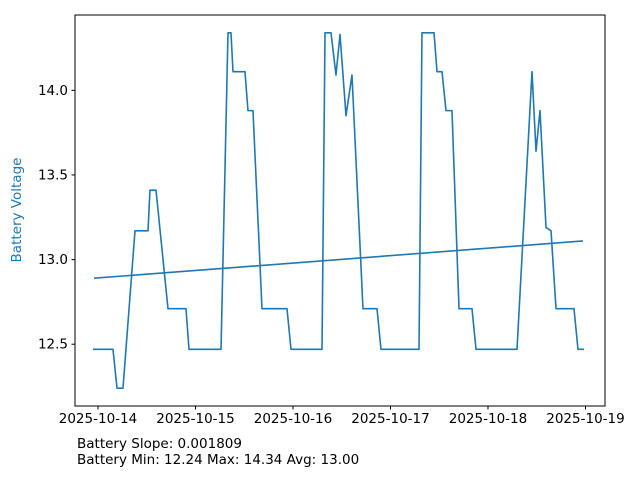 The height and width of the screenshot is (480, 640). Describe the element at coordinates (218, 460) in the screenshot. I see `battery-stats-text: Battery Min: 12.24 Max: 14.34 Avg: 13.00` at that location.